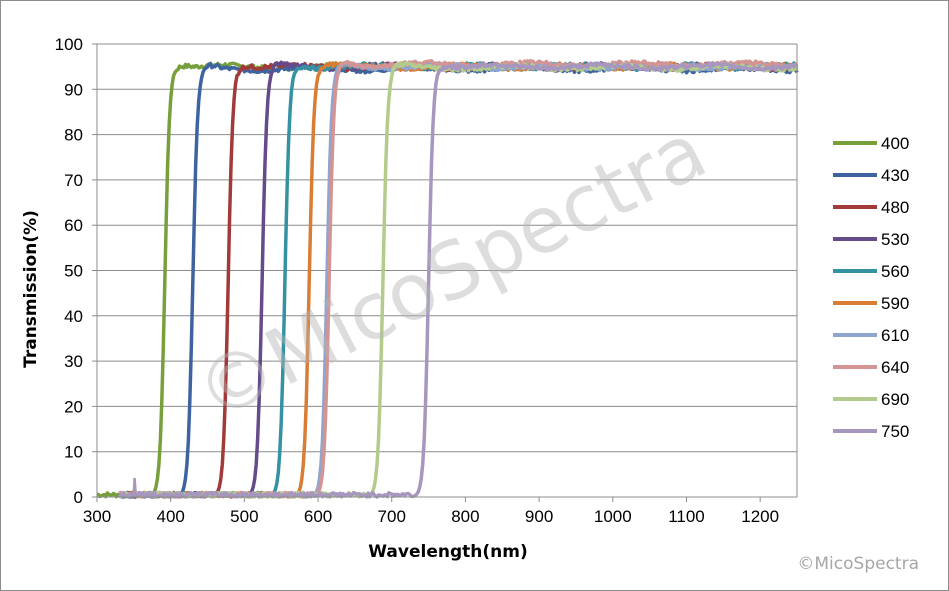 The image size is (949, 591). Describe the element at coordinates (73, 316) in the screenshot. I see `y-tick-label: 40` at that location.